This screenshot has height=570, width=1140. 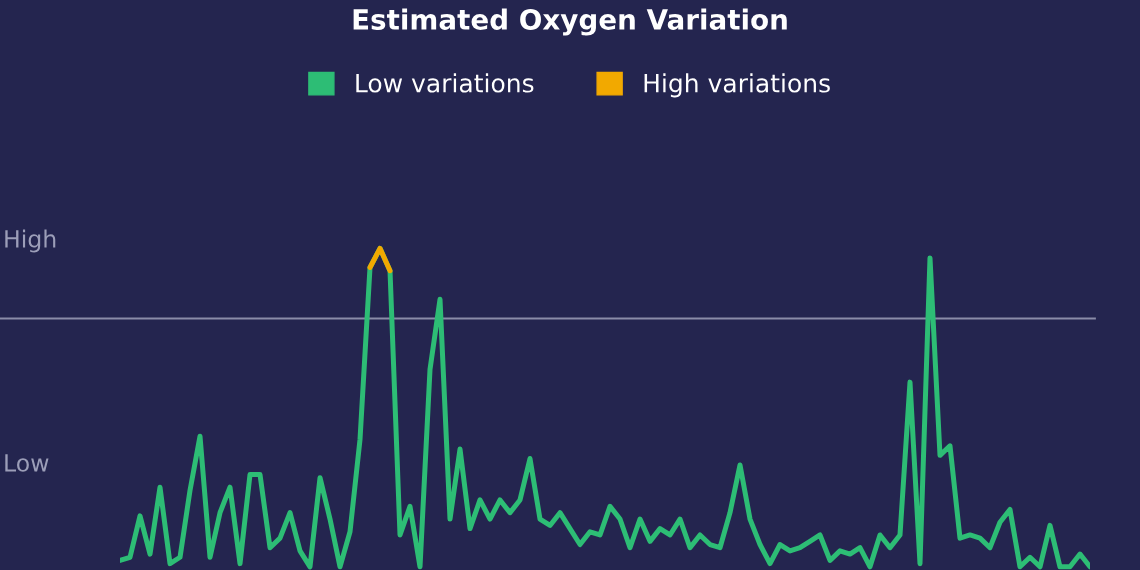 I want to click on chart-title: Estimated Oxygen Variation, so click(x=570, y=22).